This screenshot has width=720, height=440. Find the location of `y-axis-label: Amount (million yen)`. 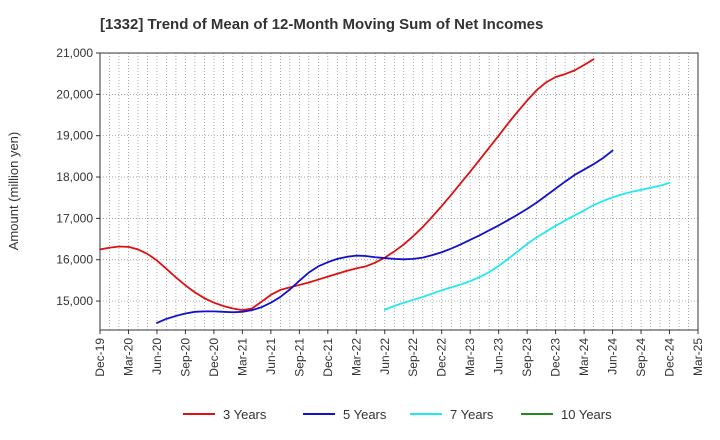

y-axis-label: Amount (million yen) is located at coordinates (13, 191).